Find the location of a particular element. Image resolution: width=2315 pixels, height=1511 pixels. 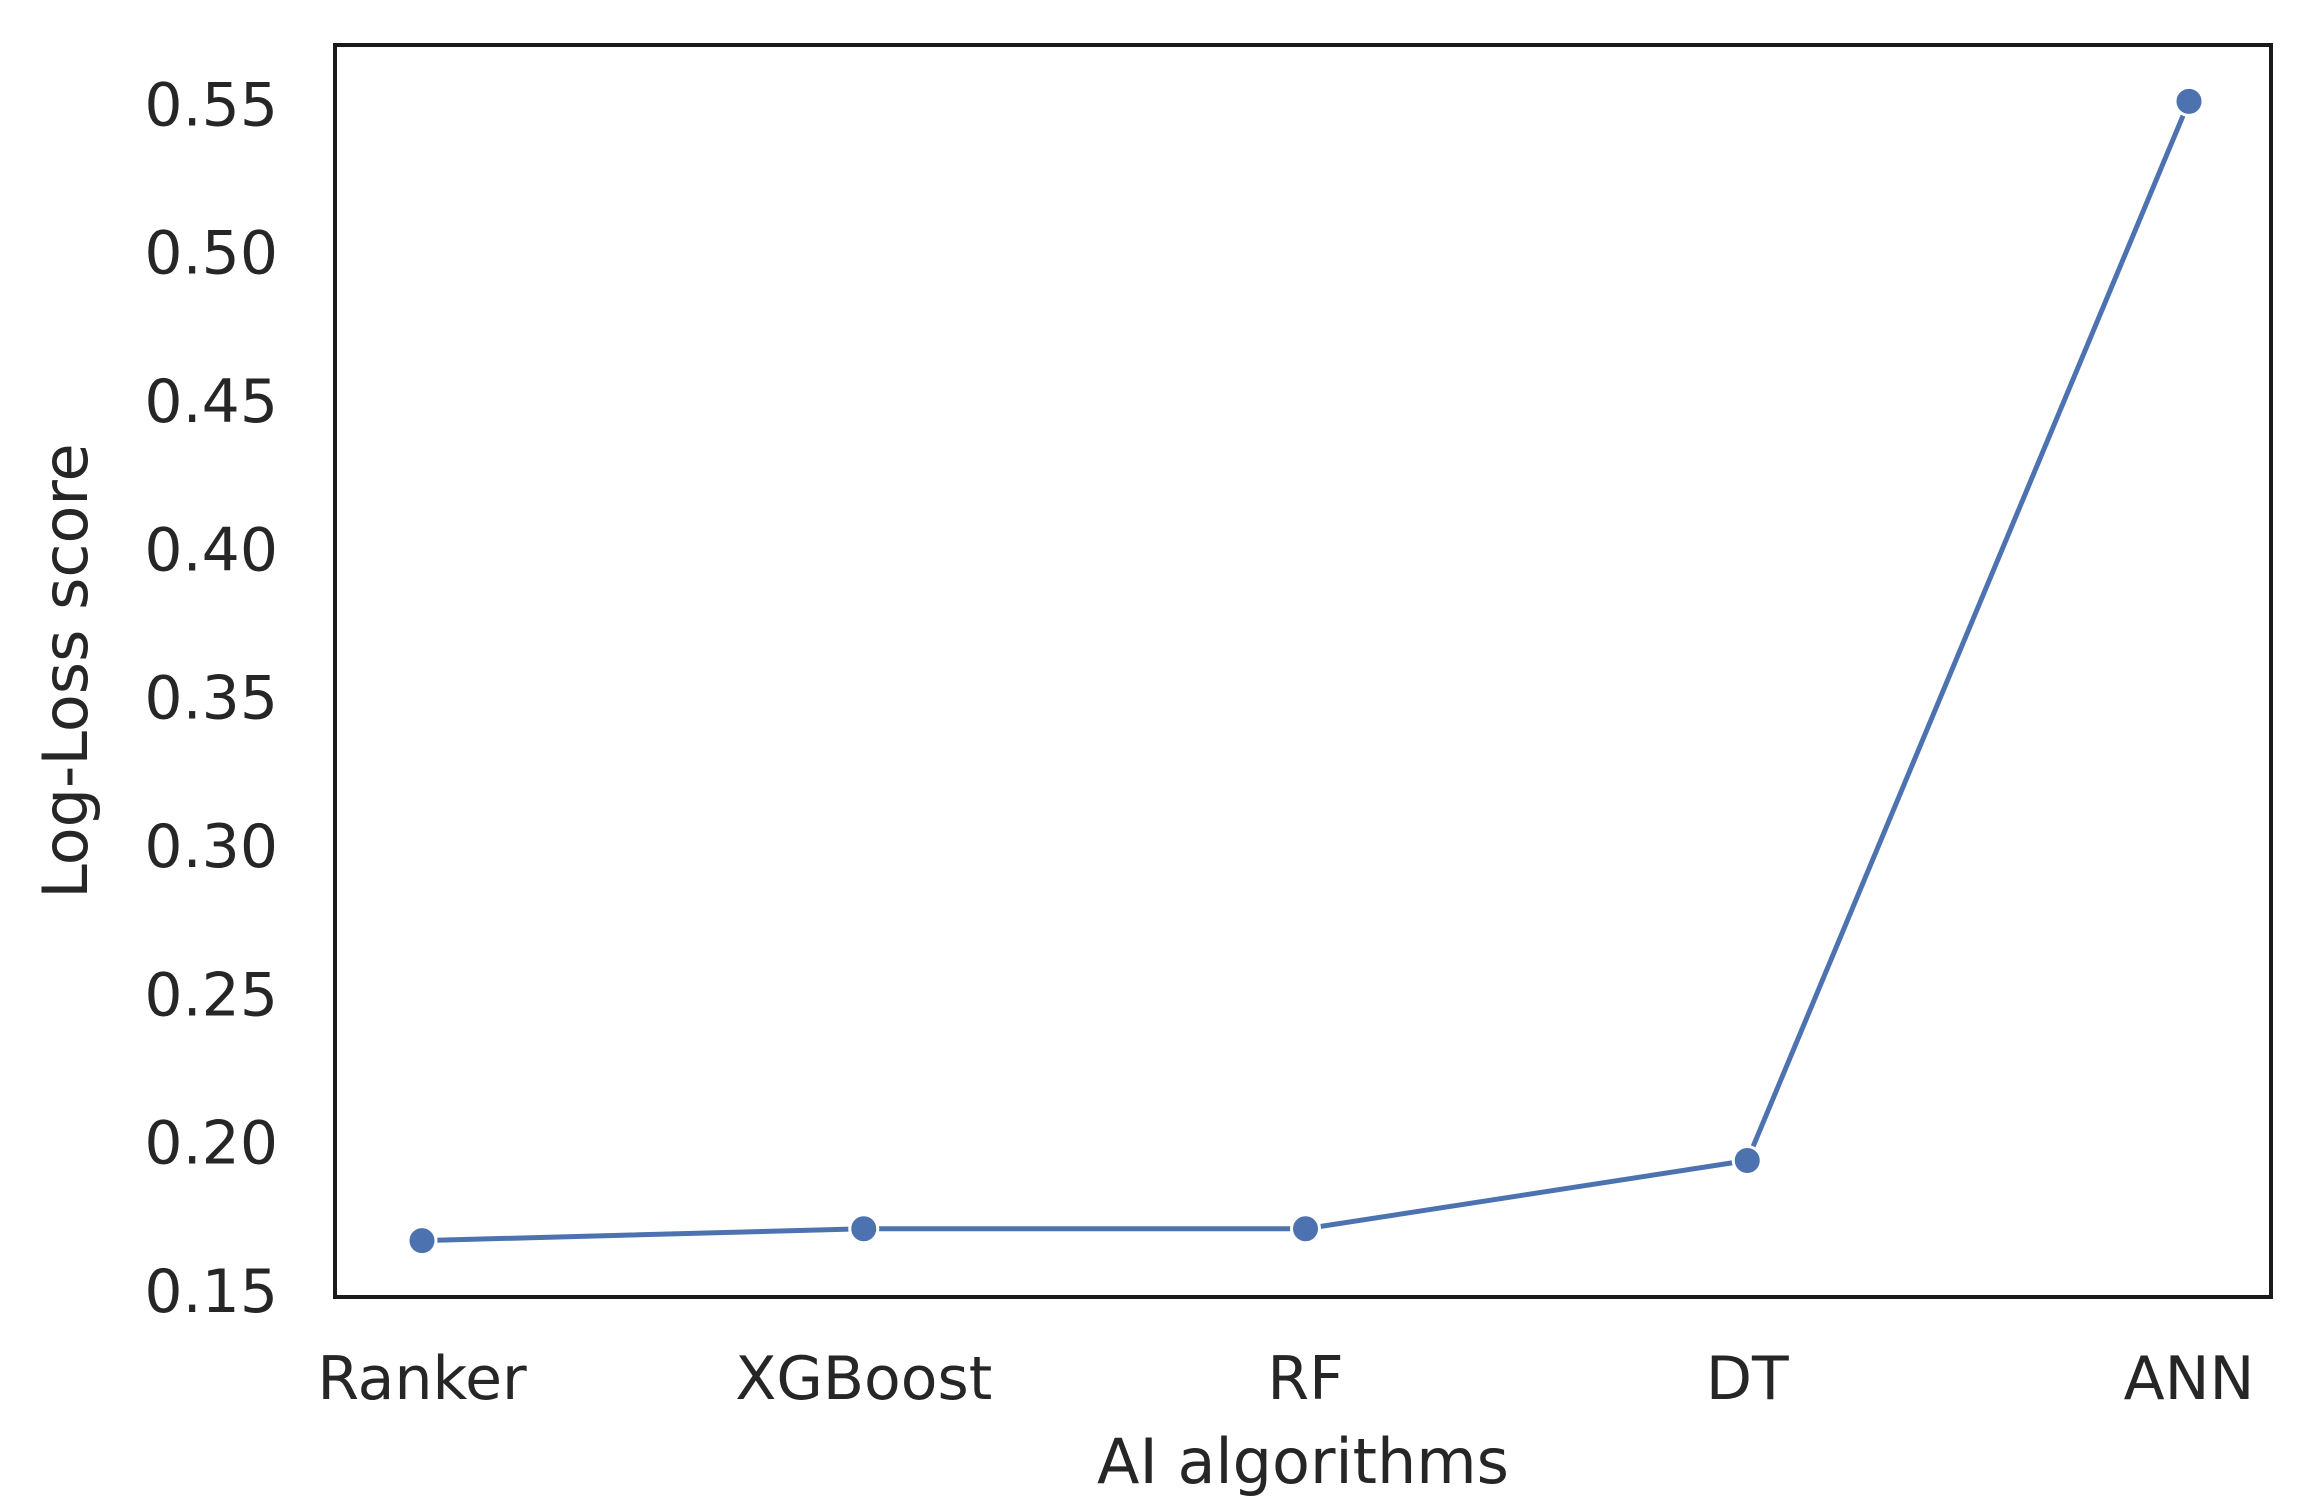

x-axis-ticks: Ranker XGBoost RF DT ANN is located at coordinates (1285, 1379).